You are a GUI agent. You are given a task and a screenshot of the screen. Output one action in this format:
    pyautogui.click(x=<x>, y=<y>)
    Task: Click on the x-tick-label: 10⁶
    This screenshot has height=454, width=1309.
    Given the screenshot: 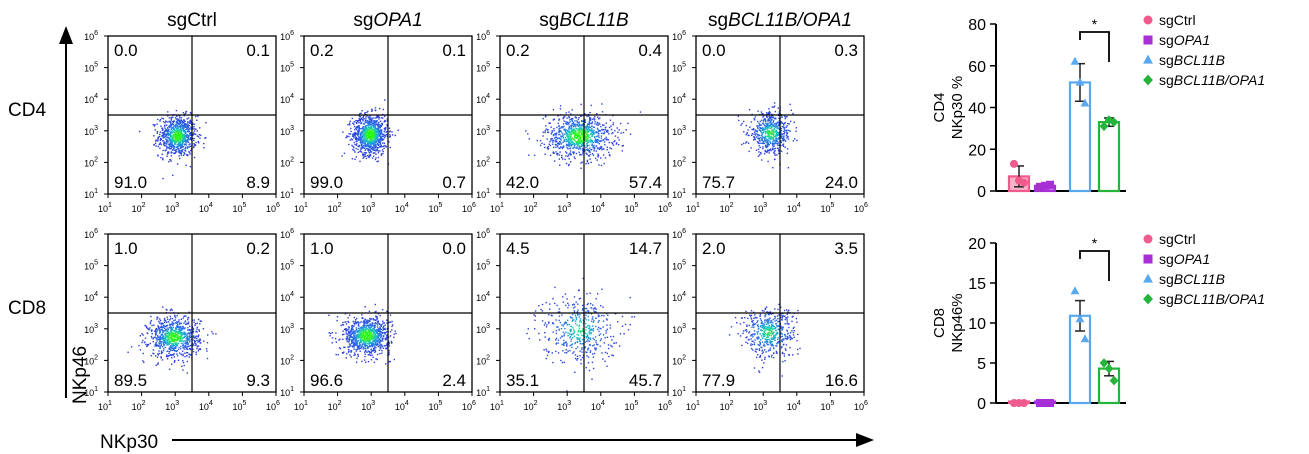 What is the action you would take?
    pyautogui.click(x=861, y=208)
    